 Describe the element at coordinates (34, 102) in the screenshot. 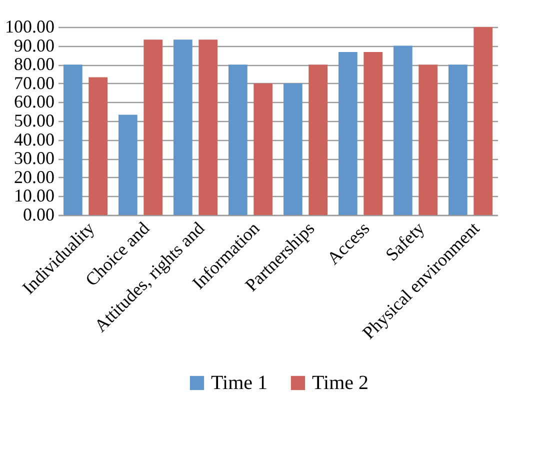

I see `y-tick-label: 60.00` at that location.